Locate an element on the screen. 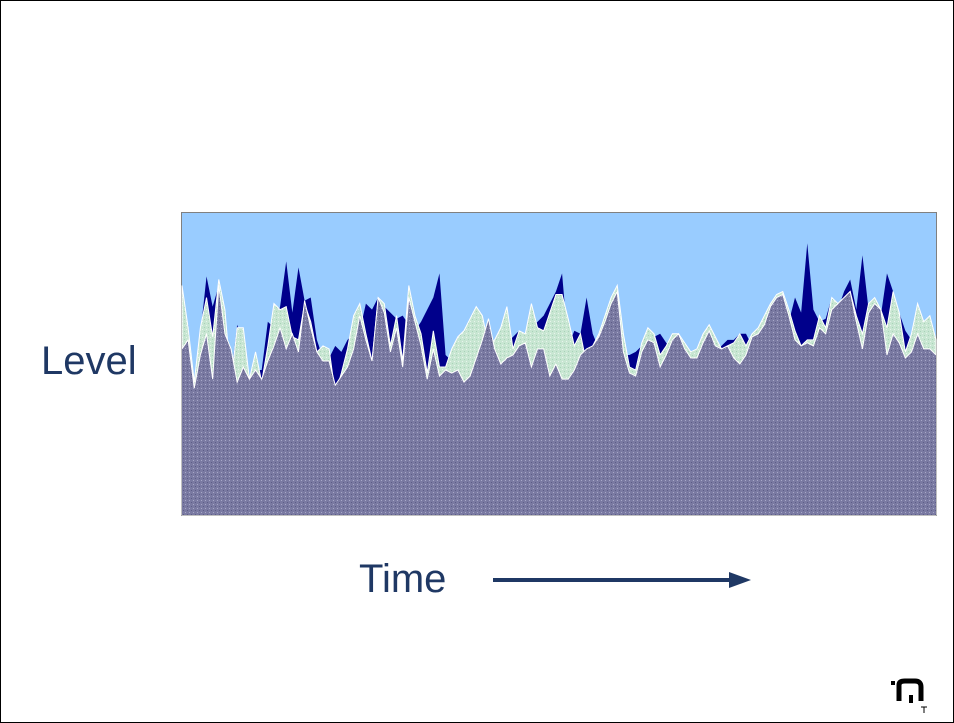 The image size is (954, 723). x-axis-label: Time is located at coordinates (403, 579).